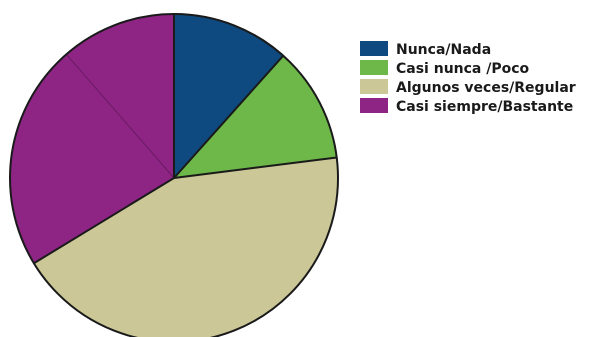 Image resolution: width=597 pixels, height=337 pixels. Describe the element at coordinates (374, 86) in the screenshot. I see `legend-swatch-algunos-veces-regular` at that location.